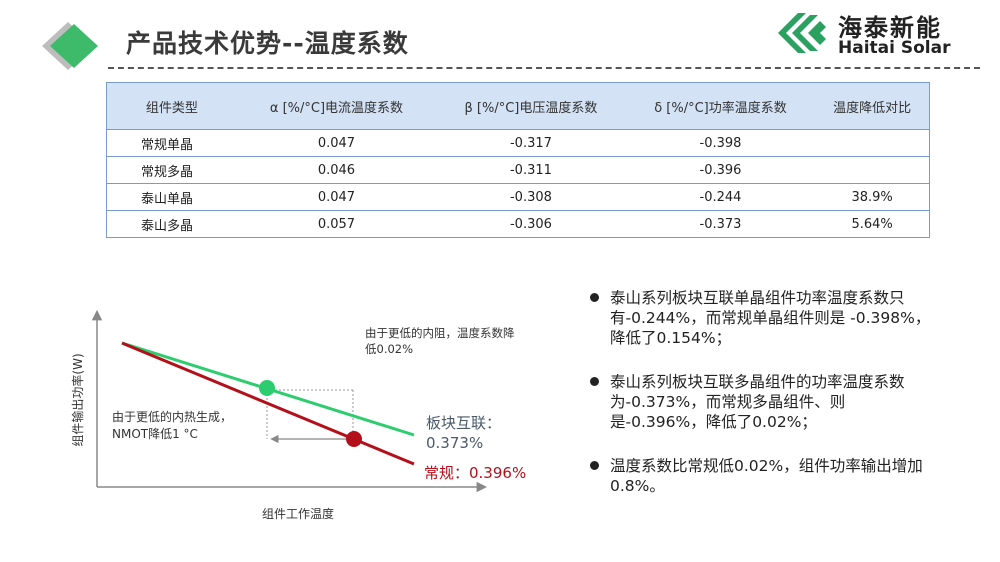 The height and width of the screenshot is (562, 1000). I want to click on table-cell: 5.64%, so click(872, 224).